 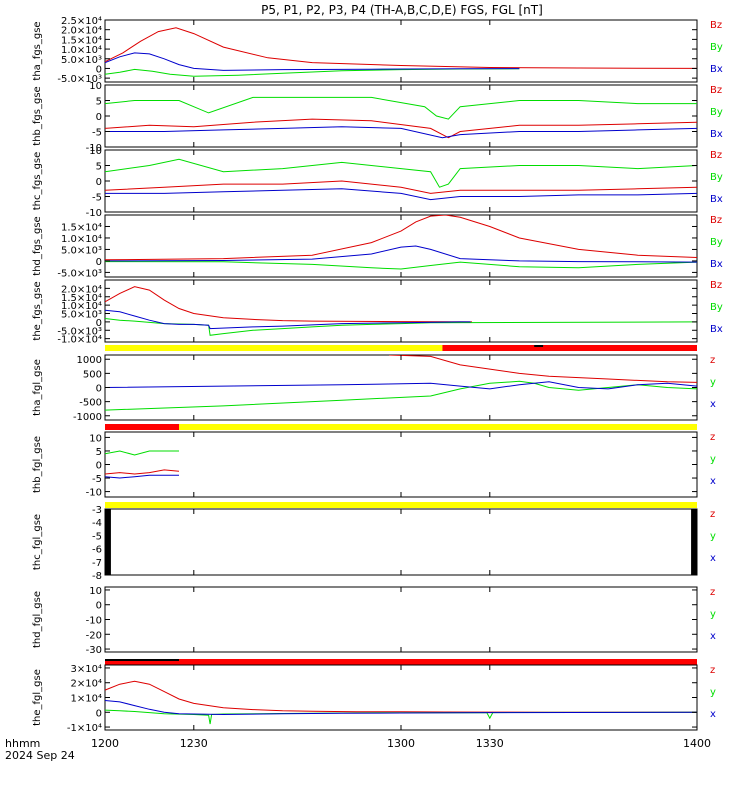 I want to click on y-axis-label: the_fgs_gse, so click(x=37, y=310).